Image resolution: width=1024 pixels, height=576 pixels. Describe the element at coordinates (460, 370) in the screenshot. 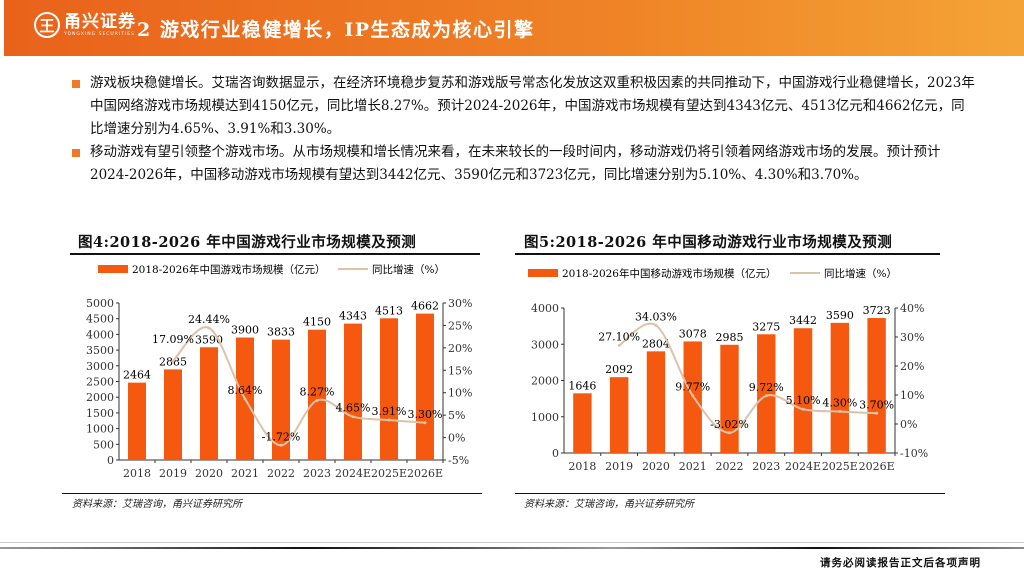

I see `right-tick-label: 15%` at that location.